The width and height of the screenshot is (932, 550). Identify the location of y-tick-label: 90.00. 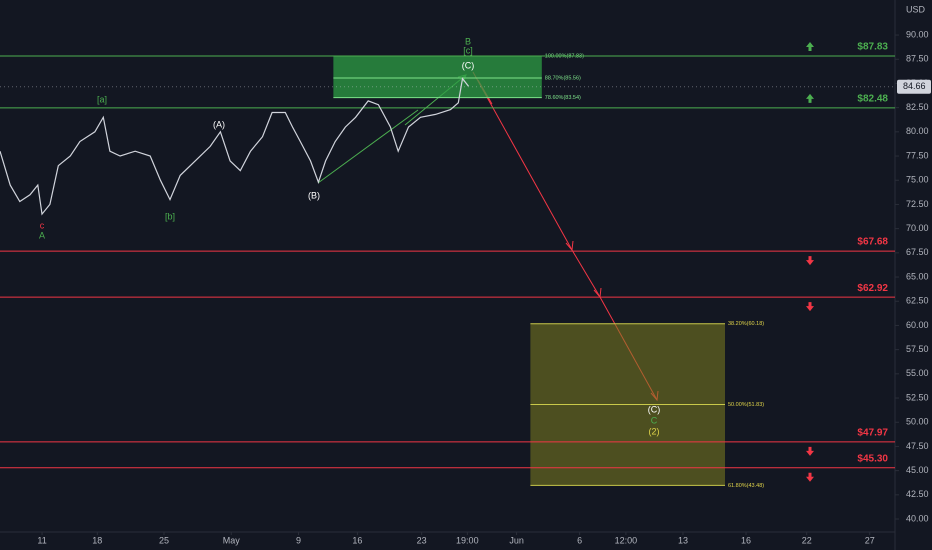
(917, 34).